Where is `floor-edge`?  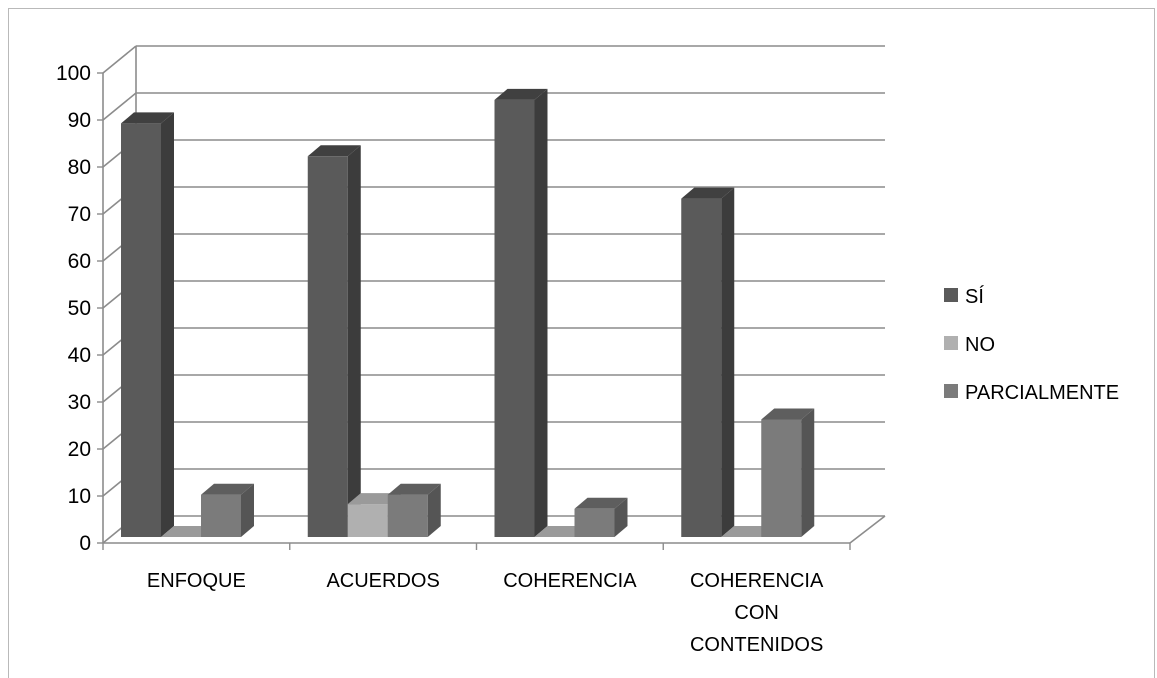 floor-edge is located at coordinates (867, 529).